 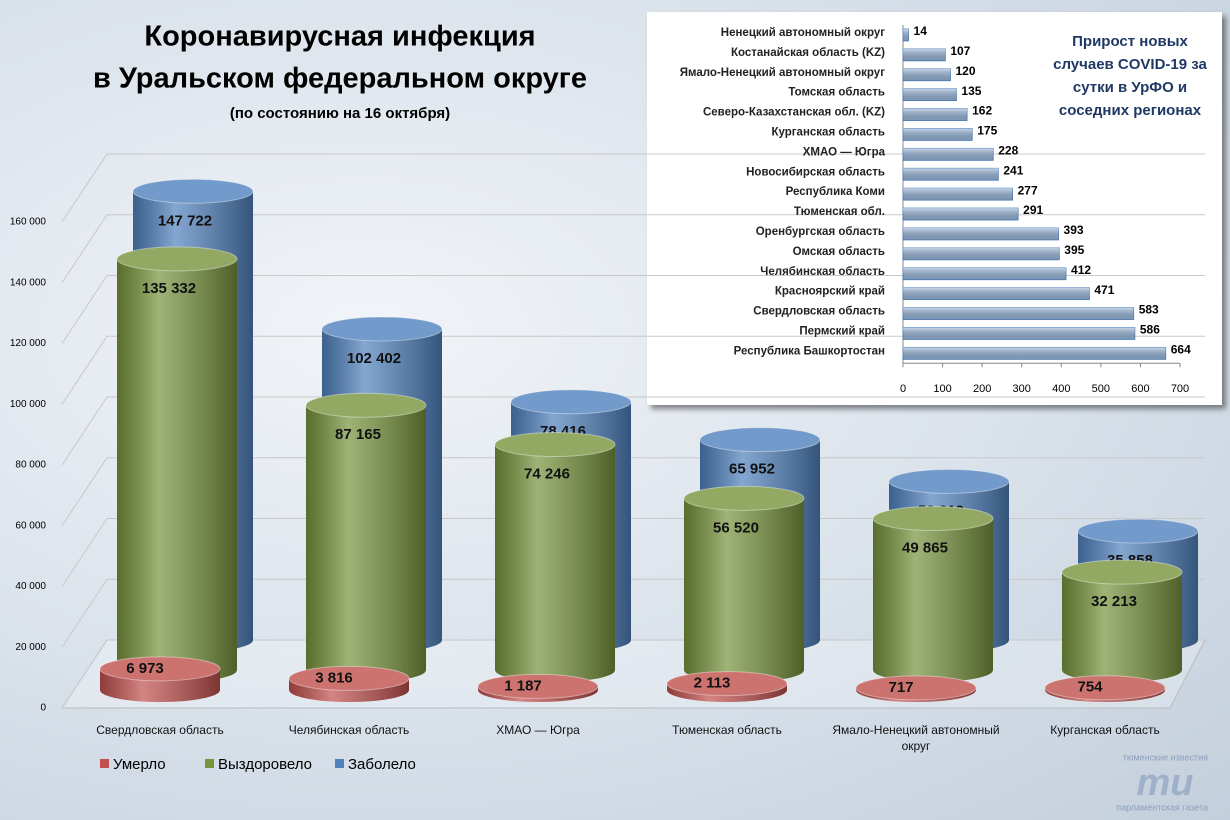 I want to click on value-label: 393, so click(x=1074, y=230).